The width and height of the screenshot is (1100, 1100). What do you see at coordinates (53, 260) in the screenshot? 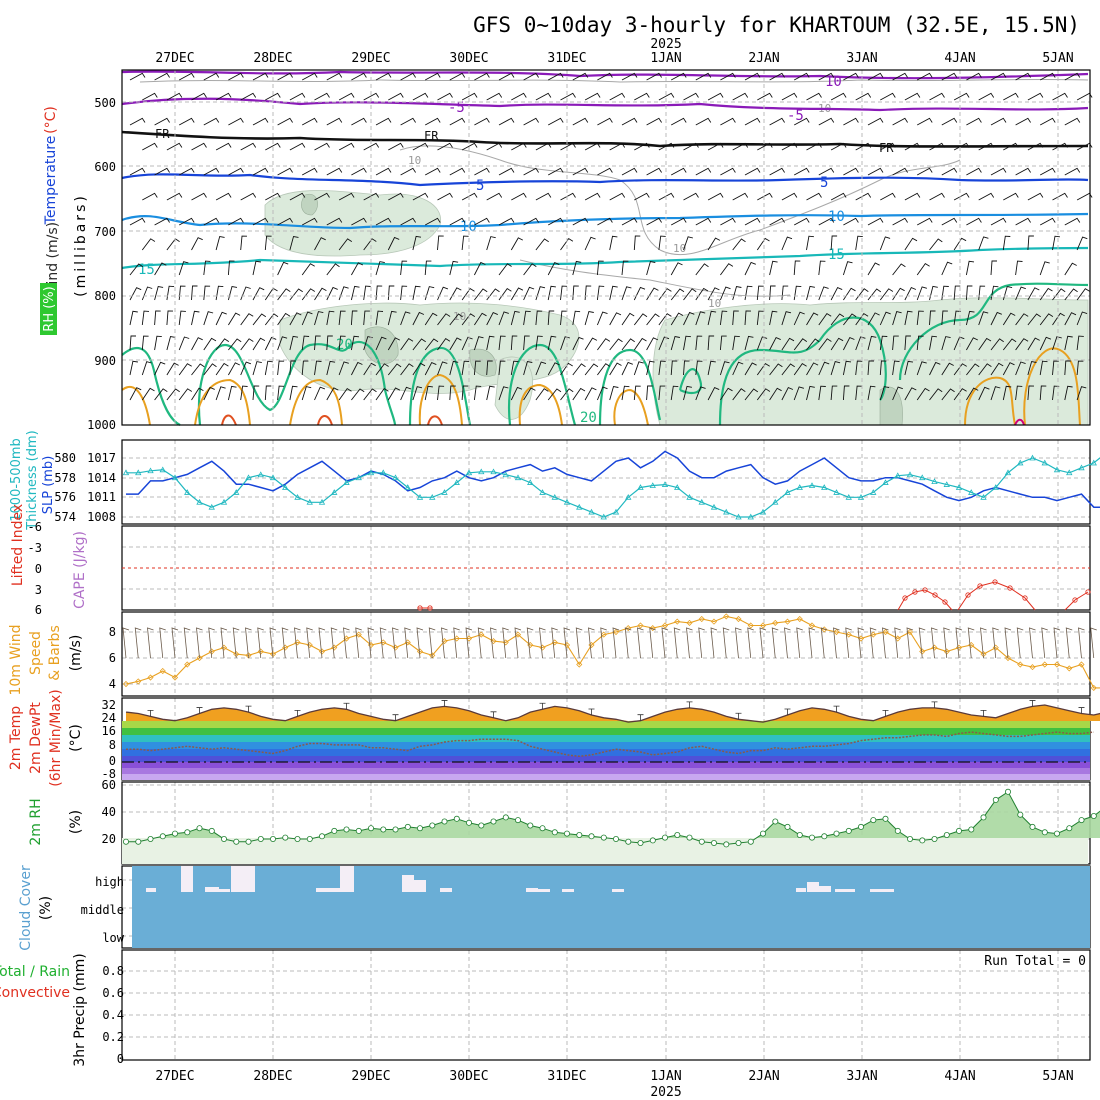
I see `upper-axis-title: Wind (m/s)` at bounding box center [53, 260].